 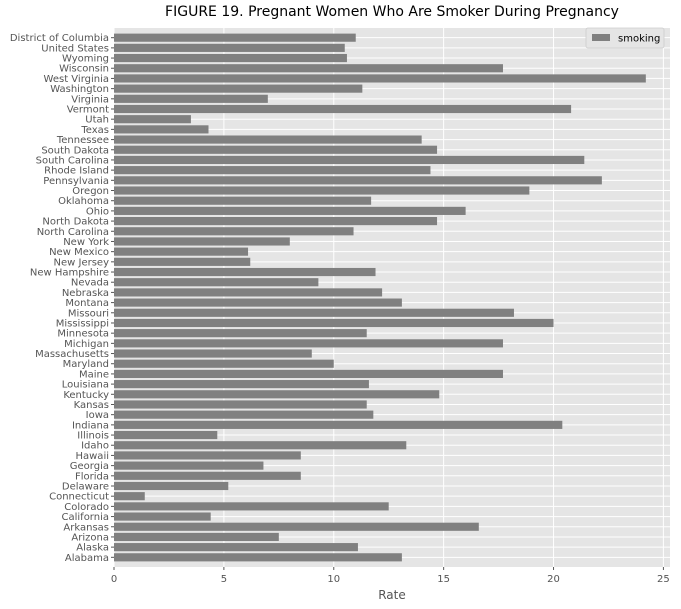 What do you see at coordinates (97, 211) in the screenshot?
I see `y-tick-label: Ohio` at bounding box center [97, 211].